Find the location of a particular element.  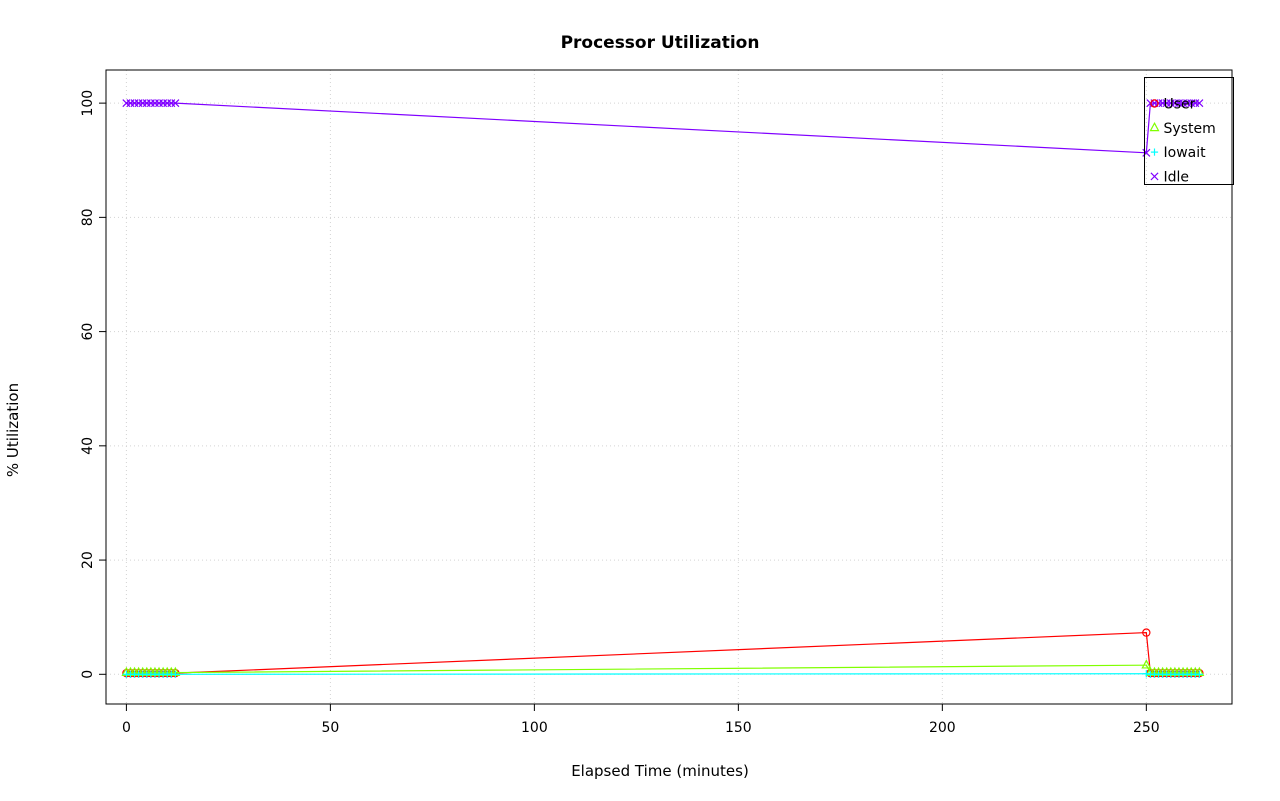

y-tick-label: 80 is located at coordinates (88, 217).